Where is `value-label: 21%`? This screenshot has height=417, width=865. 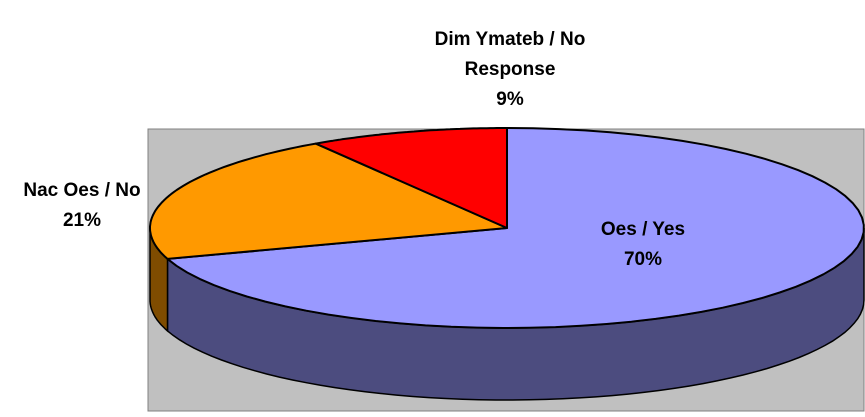
value-label: 21% is located at coordinates (82, 220).